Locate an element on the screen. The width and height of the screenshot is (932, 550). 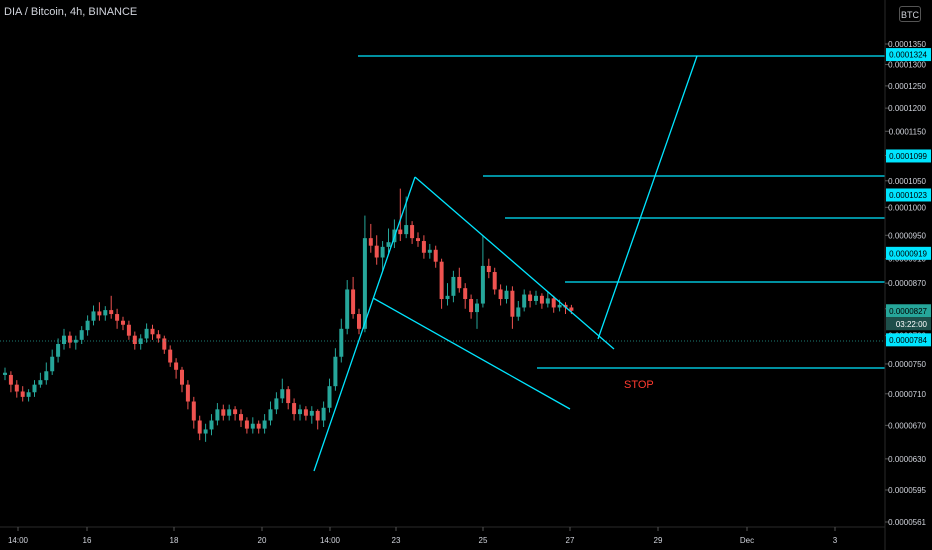
x-tick-label: 18 is located at coordinates (174, 540).